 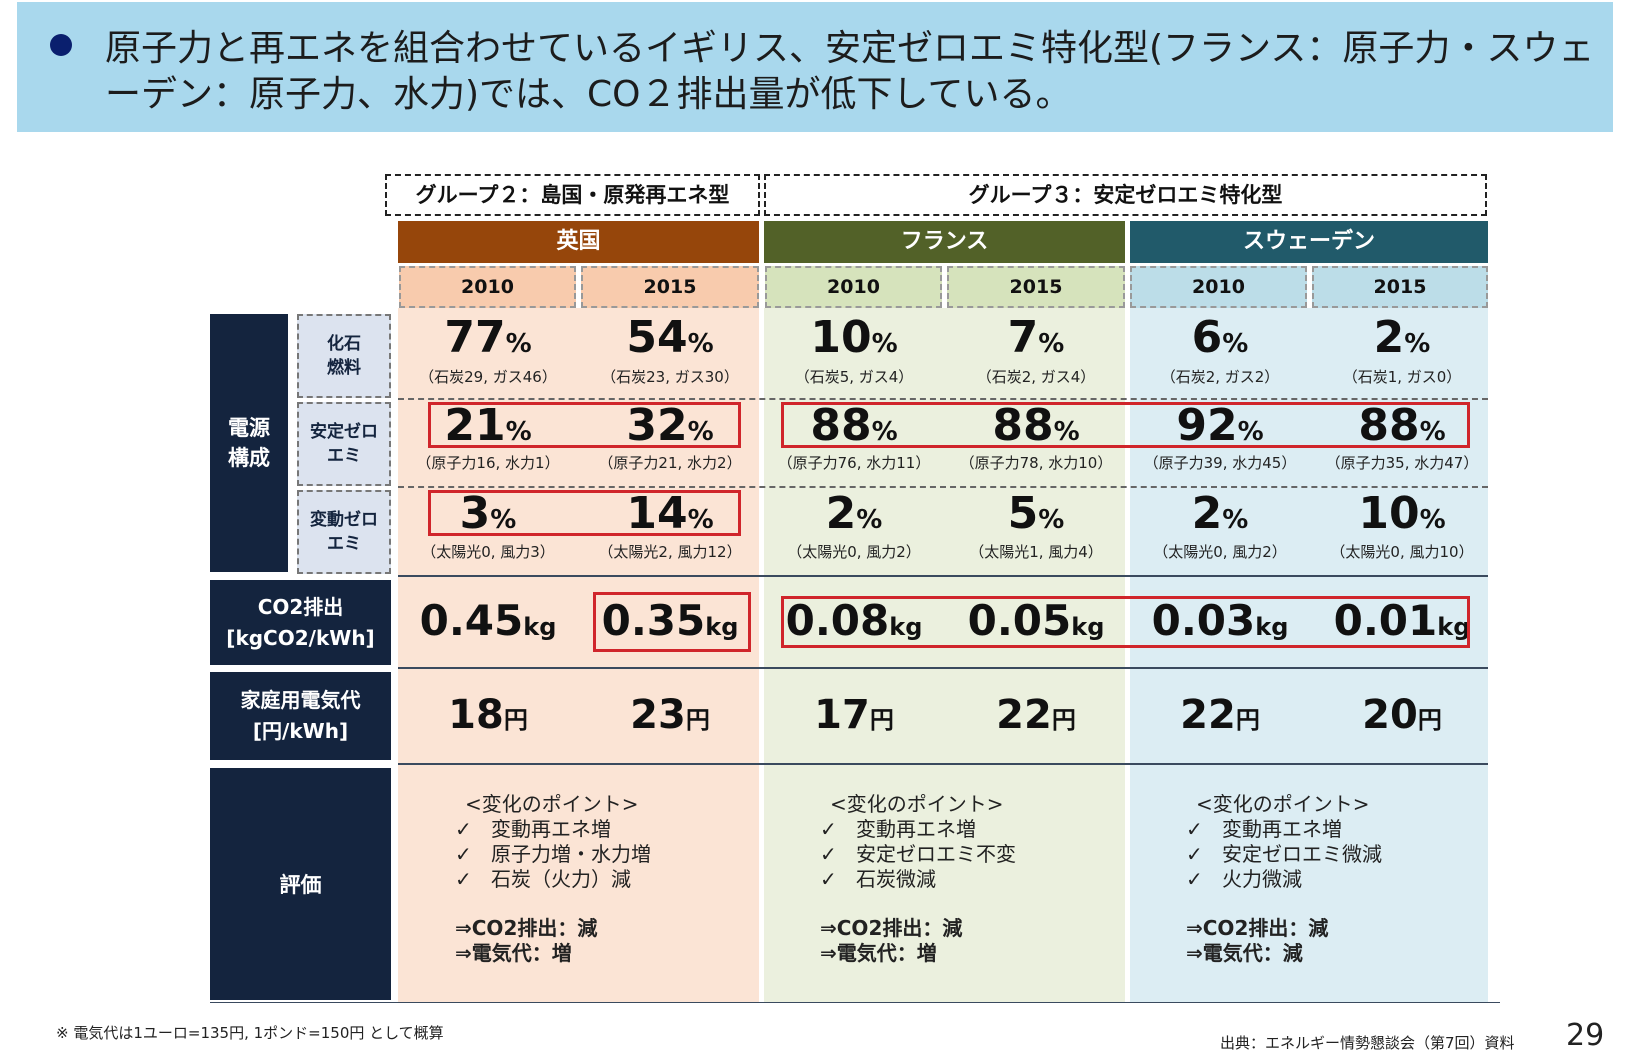 I want to click on uk-column-bg, so click(x=578, y=655).